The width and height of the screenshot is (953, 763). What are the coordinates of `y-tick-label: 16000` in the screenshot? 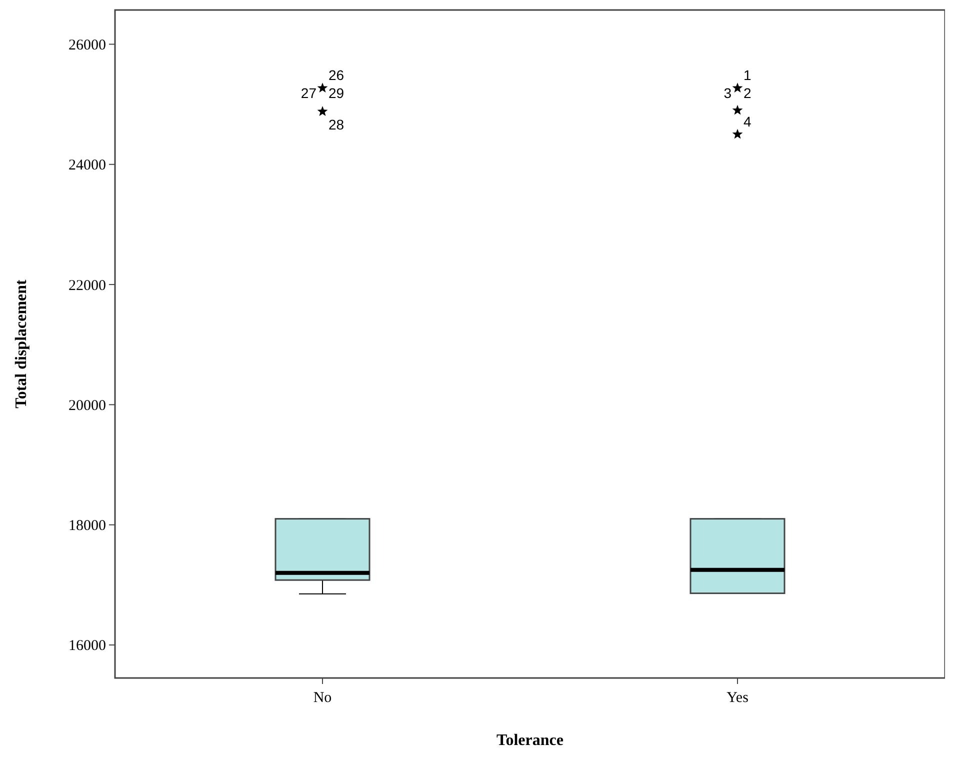 It's located at (87, 646).